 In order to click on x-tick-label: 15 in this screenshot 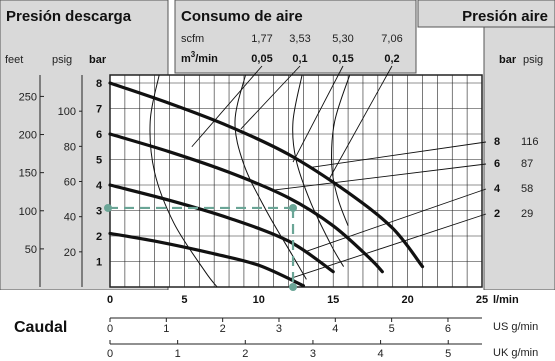, I will do `click(333, 300)`.